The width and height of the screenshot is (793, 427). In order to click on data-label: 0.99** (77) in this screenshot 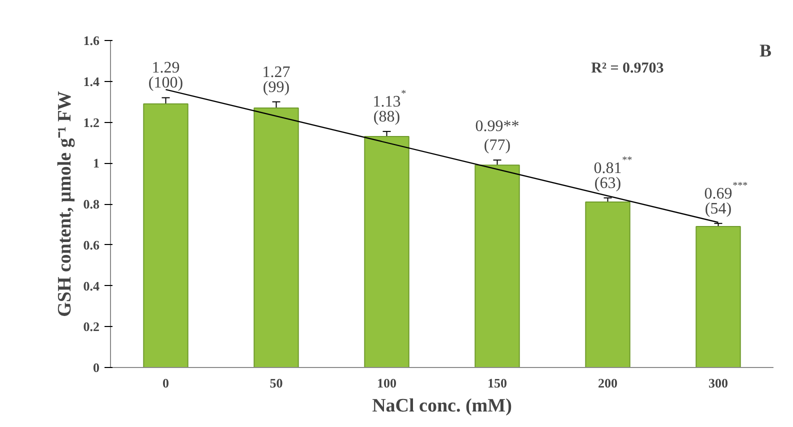, I will do `click(497, 136)`.